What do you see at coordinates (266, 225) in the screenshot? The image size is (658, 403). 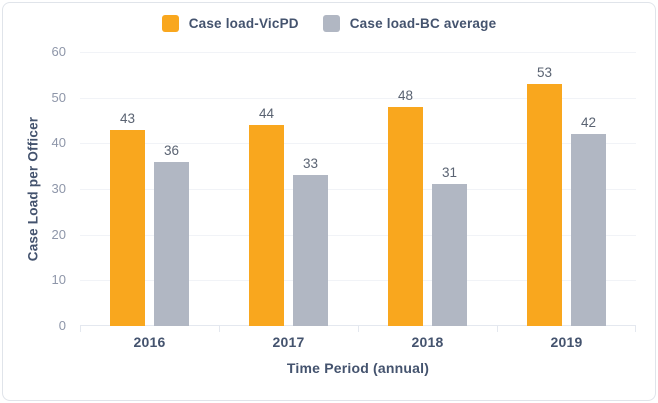 I see `bar-vicpd-2017` at bounding box center [266, 225].